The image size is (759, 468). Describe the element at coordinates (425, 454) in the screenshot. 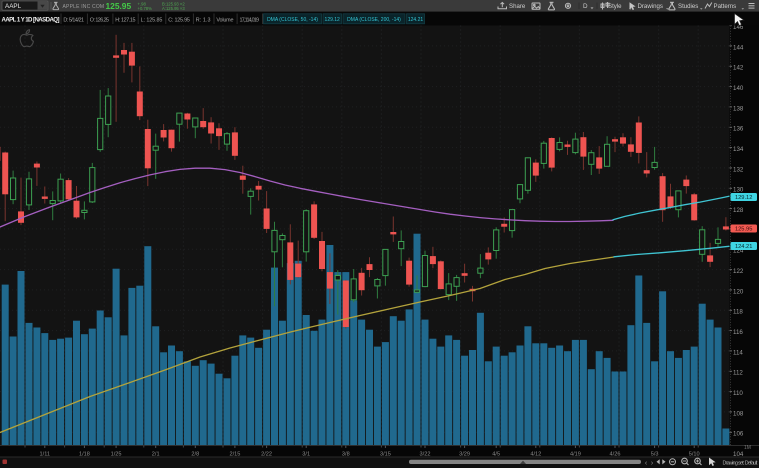

I see `svg-text: 3/22` at that location.